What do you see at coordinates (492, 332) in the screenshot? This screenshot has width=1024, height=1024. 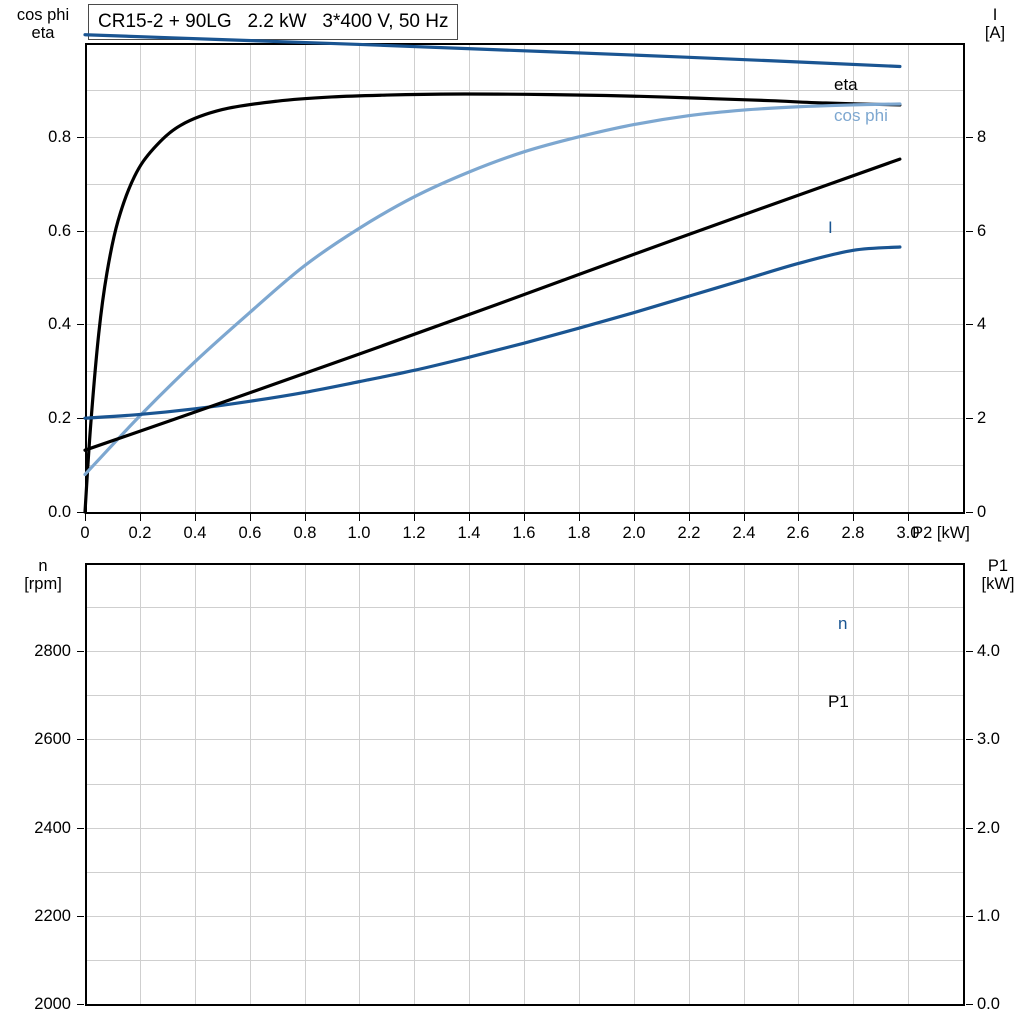 I see `curve-I` at bounding box center [492, 332].